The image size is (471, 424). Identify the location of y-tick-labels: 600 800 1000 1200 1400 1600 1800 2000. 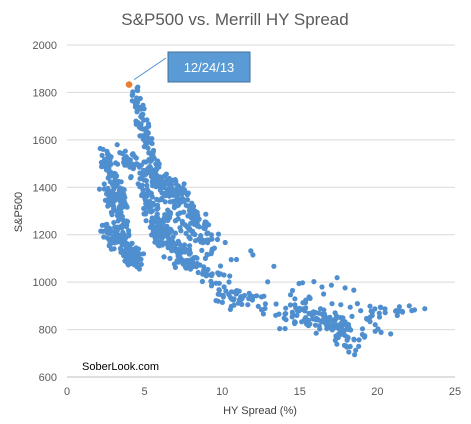
(45, 212).